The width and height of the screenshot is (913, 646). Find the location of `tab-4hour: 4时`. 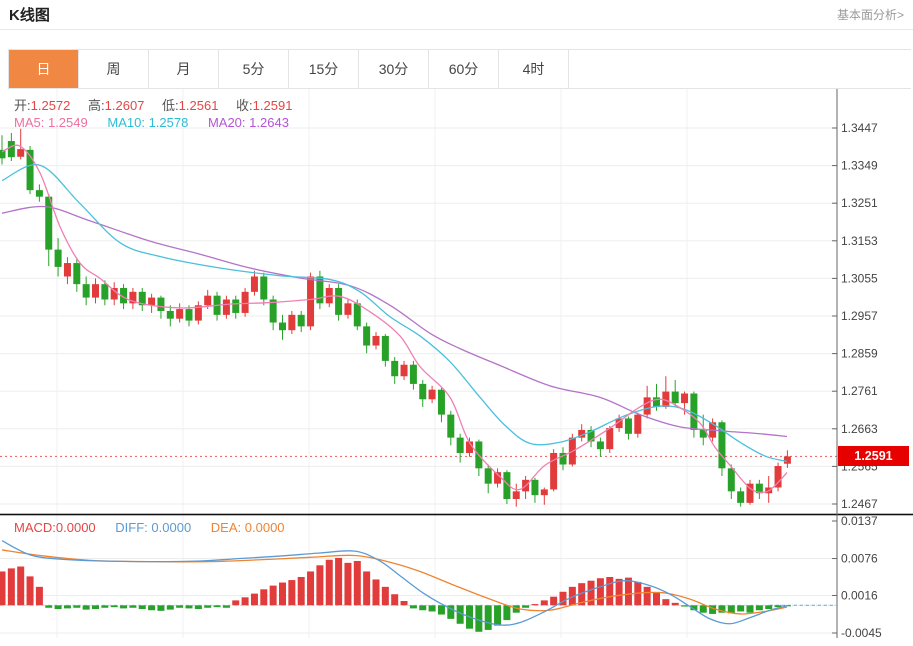

tab-4hour: 4时 is located at coordinates (534, 69).